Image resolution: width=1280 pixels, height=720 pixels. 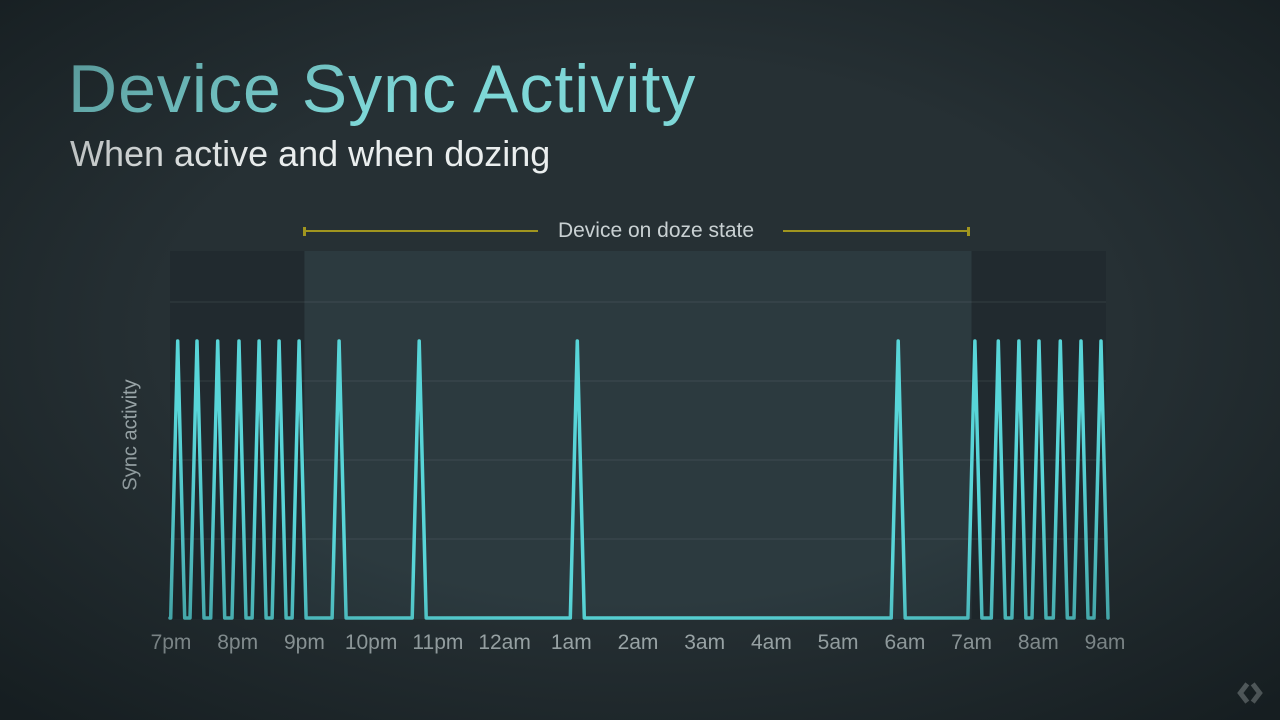 I want to click on x-tick-label: 8pm, so click(x=238, y=642).